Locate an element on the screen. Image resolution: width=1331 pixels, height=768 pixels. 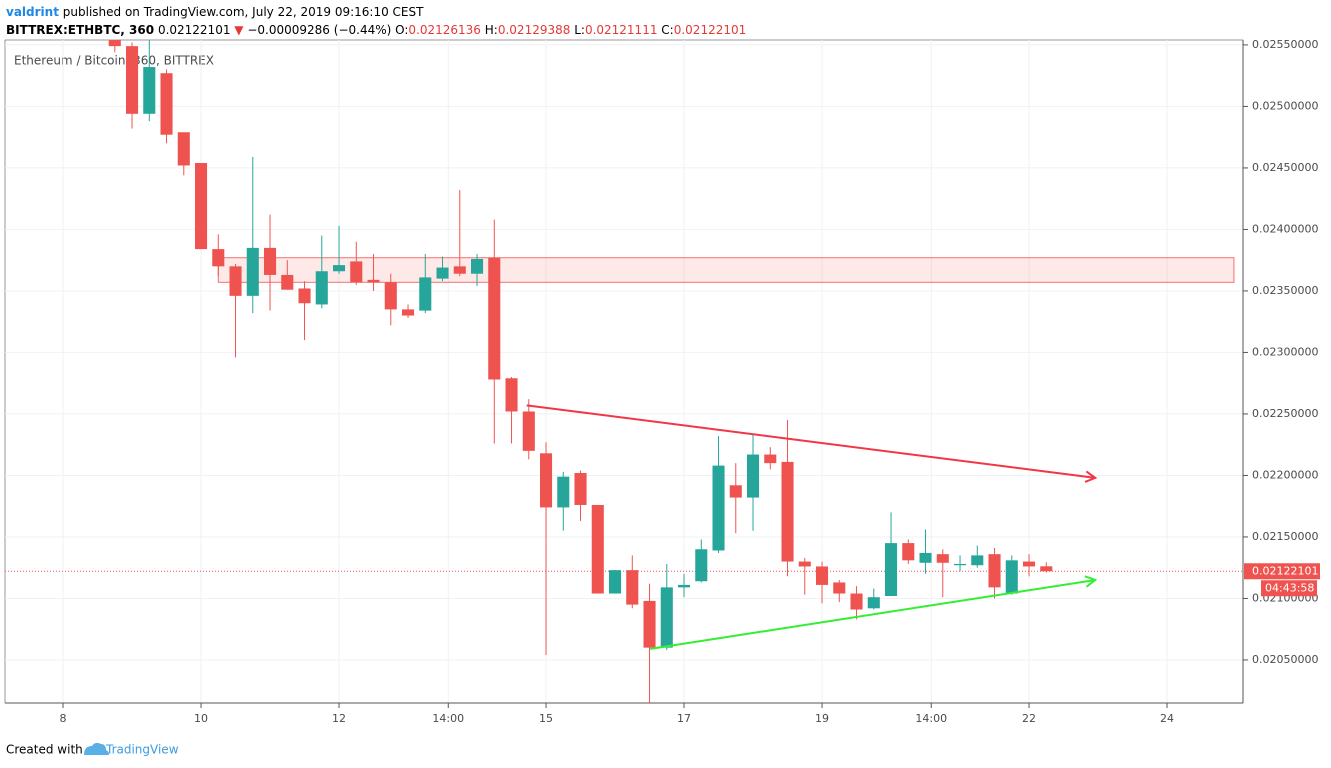
ohlc-value: 0.02129388 is located at coordinates (534, 30).